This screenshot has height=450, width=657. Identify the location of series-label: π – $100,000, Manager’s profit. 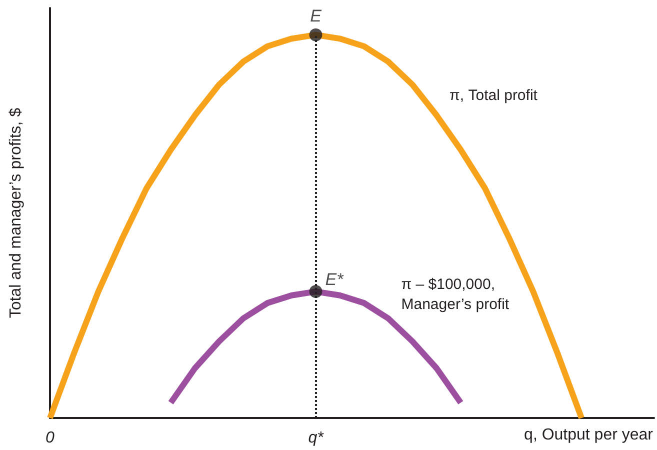
(455, 294).